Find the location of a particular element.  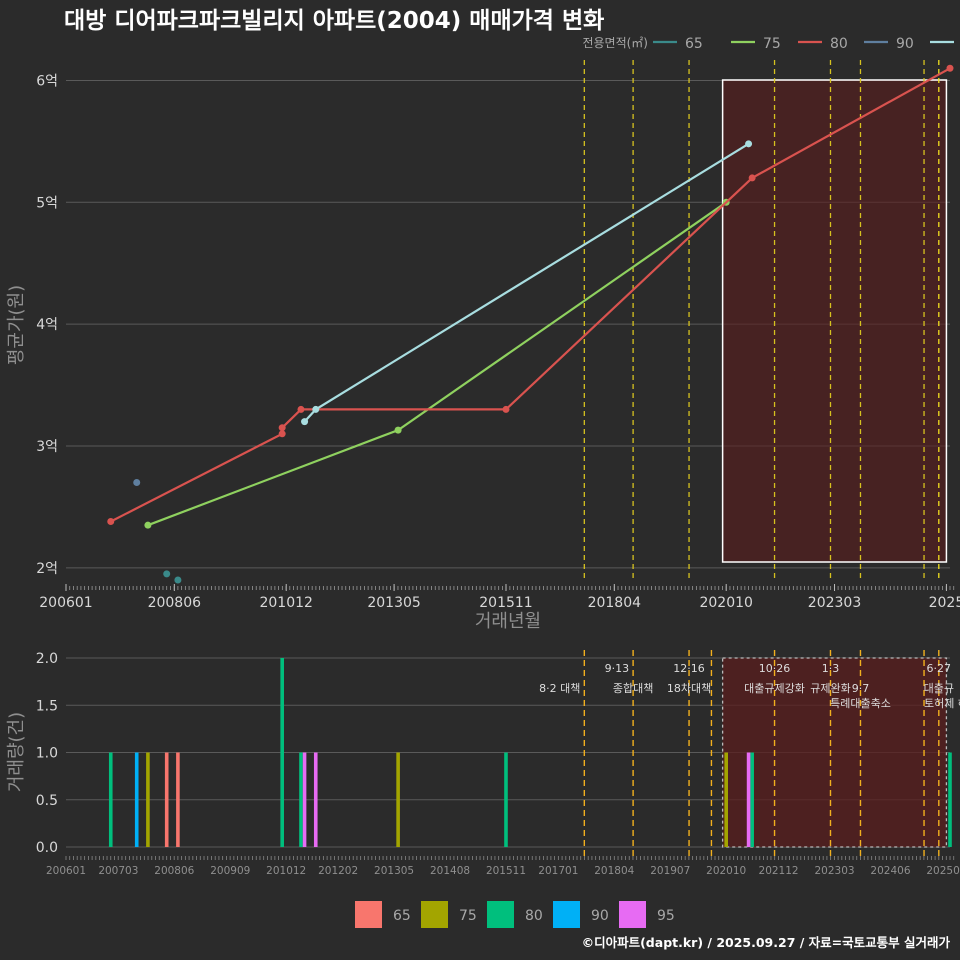

x-tick-label: 200909 is located at coordinates (230, 871).